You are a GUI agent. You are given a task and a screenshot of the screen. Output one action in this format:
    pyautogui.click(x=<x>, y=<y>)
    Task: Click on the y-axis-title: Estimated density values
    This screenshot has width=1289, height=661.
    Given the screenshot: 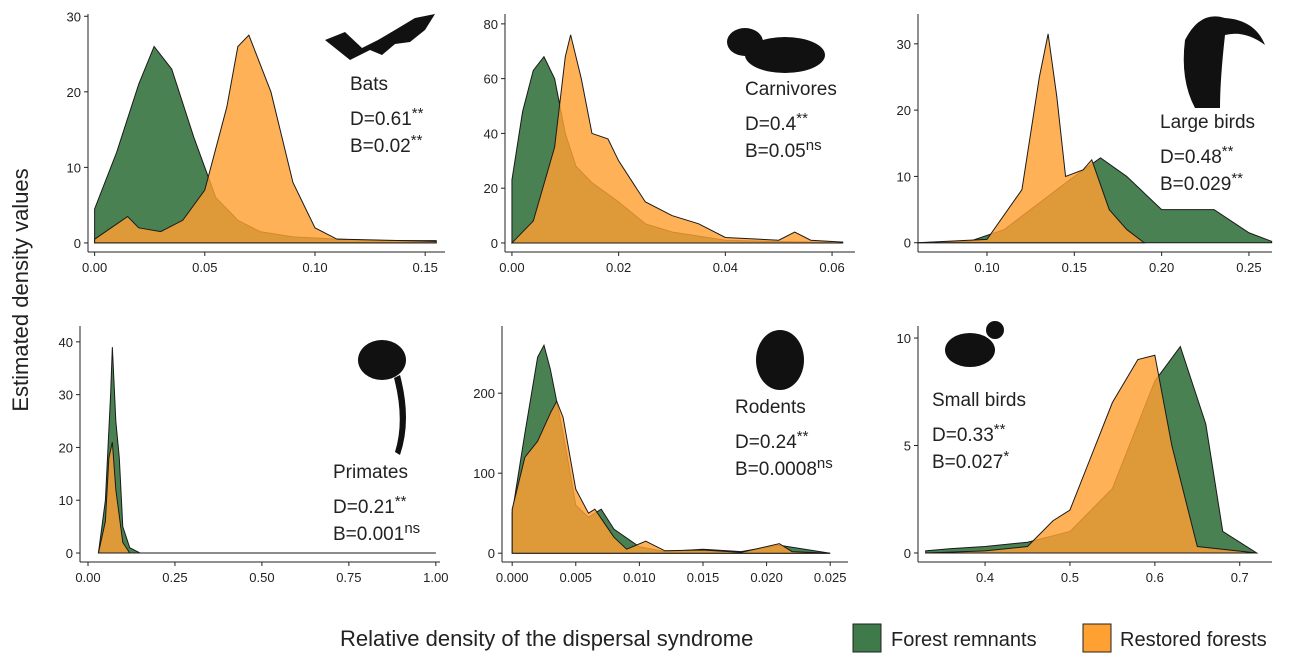 What is the action you would take?
    pyautogui.click(x=20, y=289)
    